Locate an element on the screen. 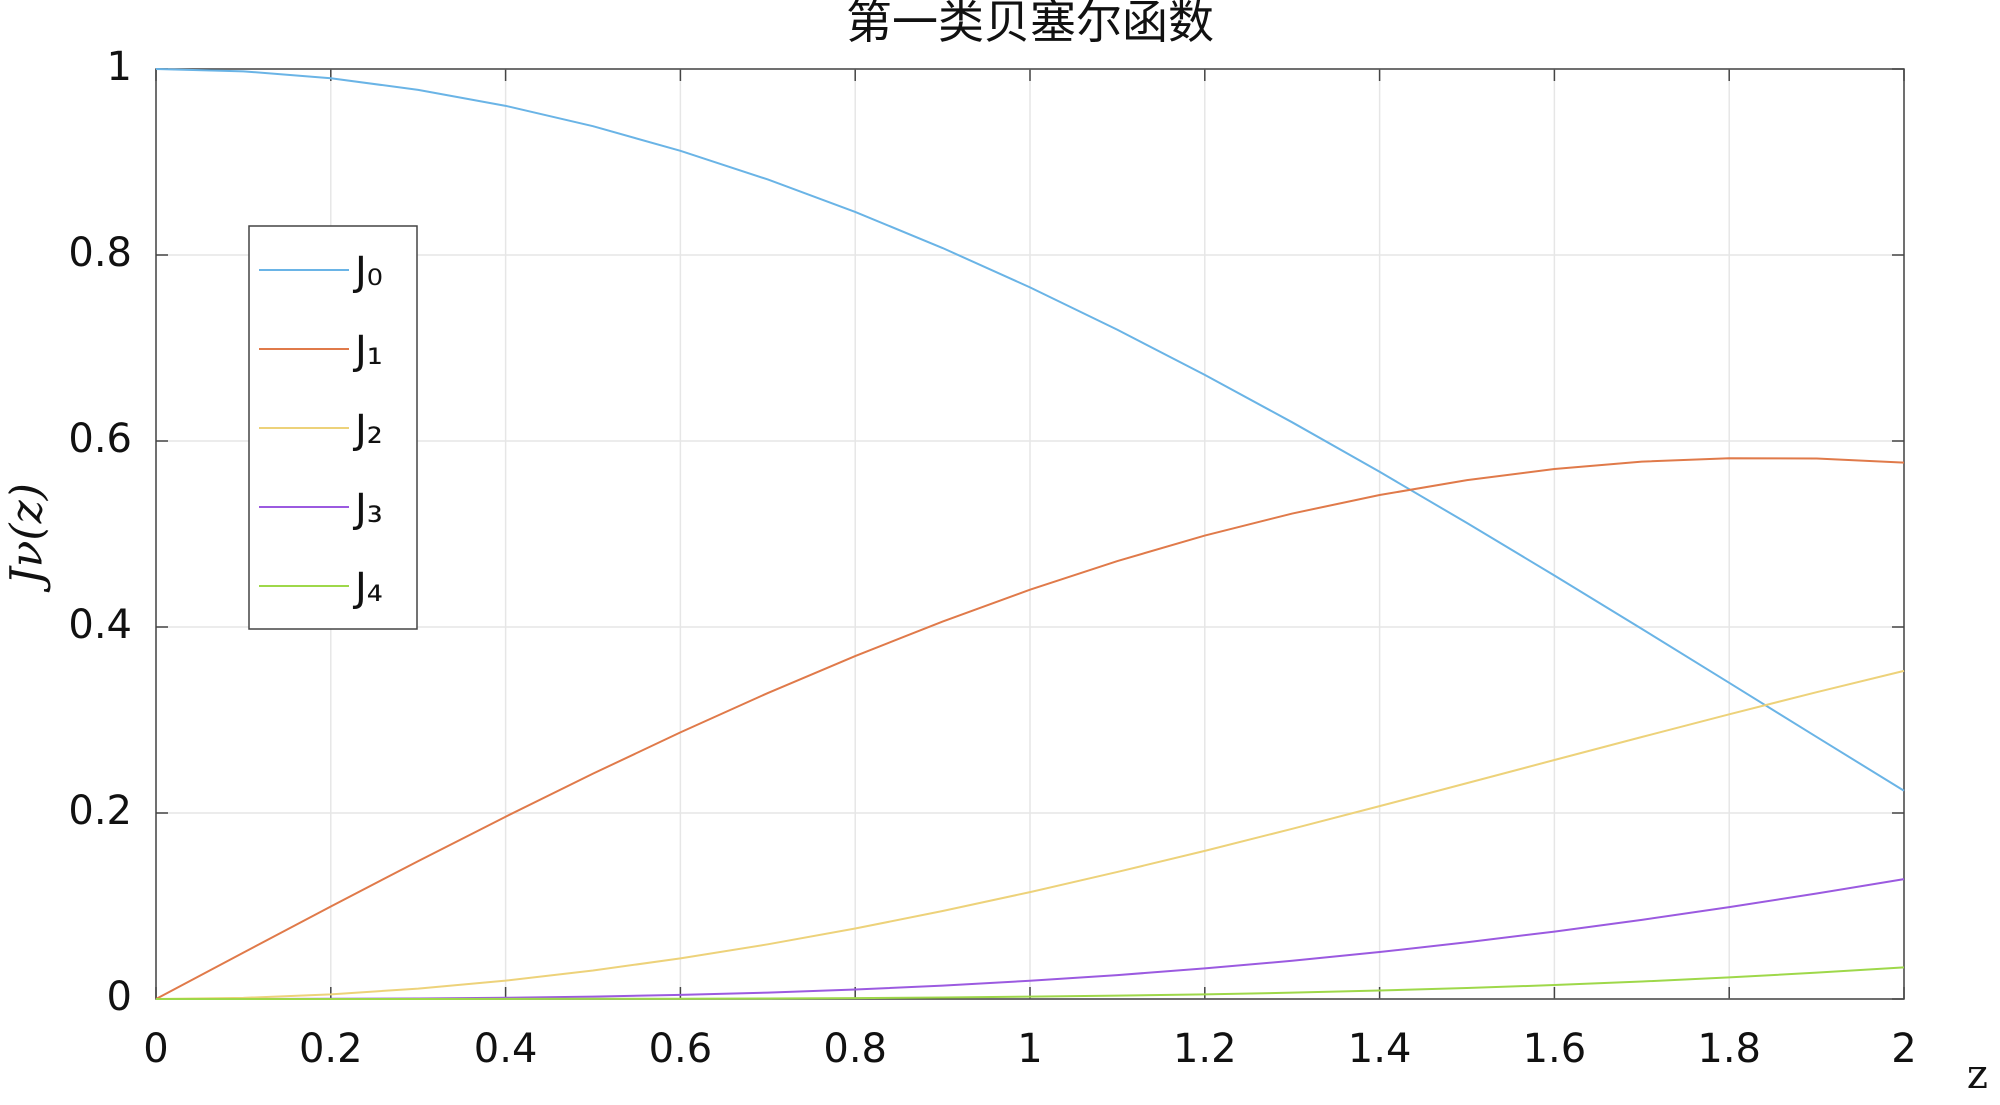 Image resolution: width=2000 pixels, height=1105 pixels. x-tick-label: 1.6 is located at coordinates (1555, 1049).